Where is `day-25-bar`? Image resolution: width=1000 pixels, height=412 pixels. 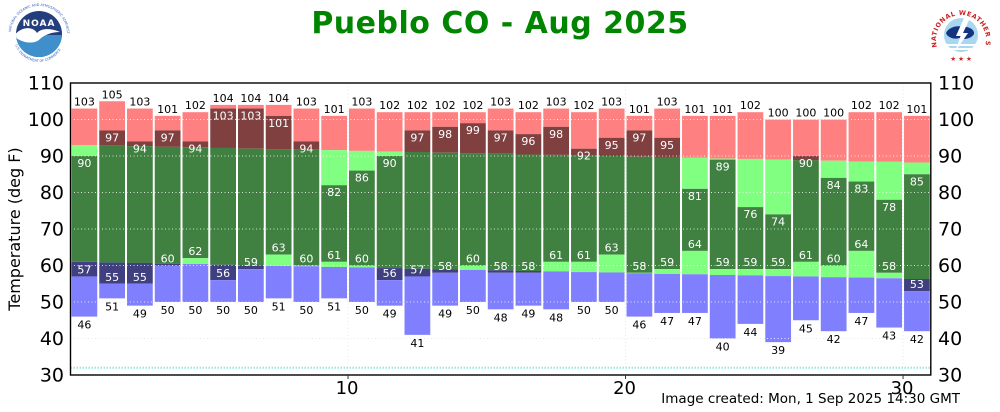
day-25-bar is located at coordinates (750, 218).